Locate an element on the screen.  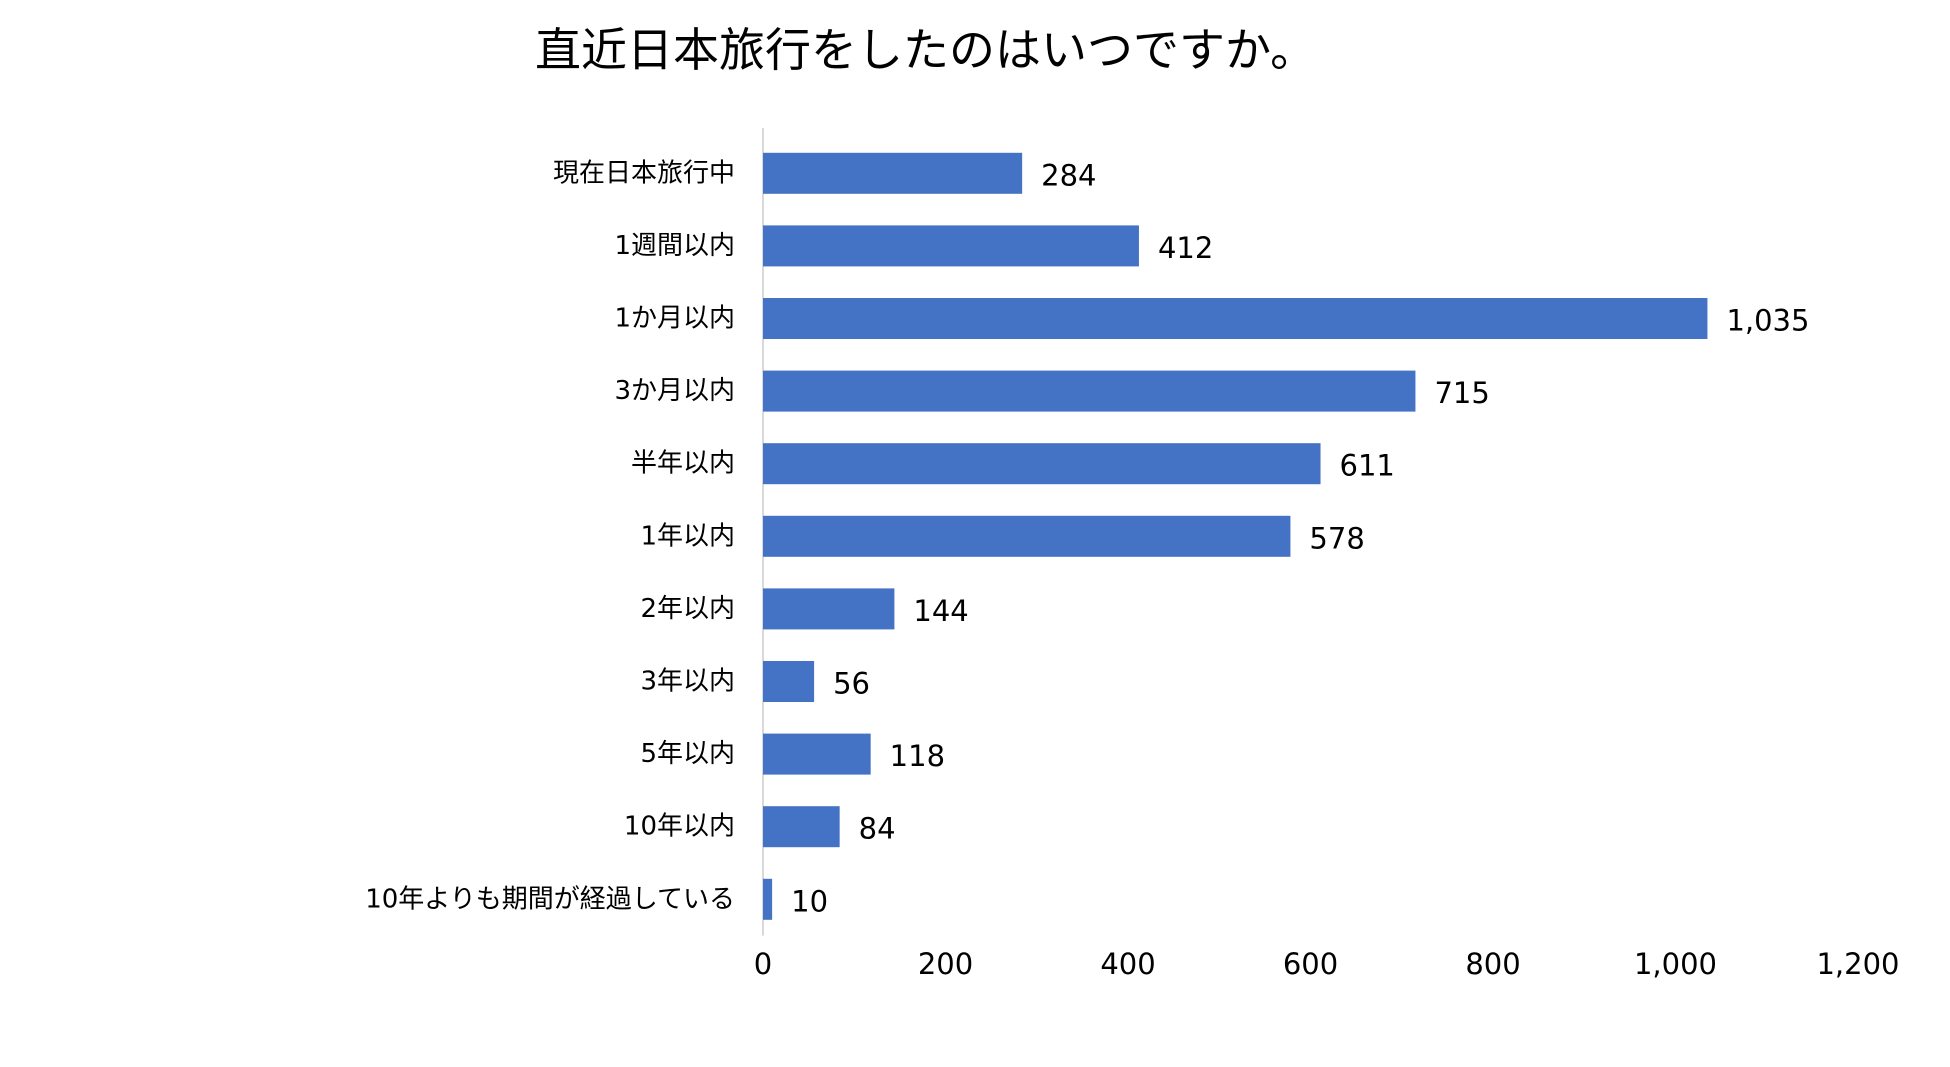
category-label-1: 1週間以内 is located at coordinates (674, 246).